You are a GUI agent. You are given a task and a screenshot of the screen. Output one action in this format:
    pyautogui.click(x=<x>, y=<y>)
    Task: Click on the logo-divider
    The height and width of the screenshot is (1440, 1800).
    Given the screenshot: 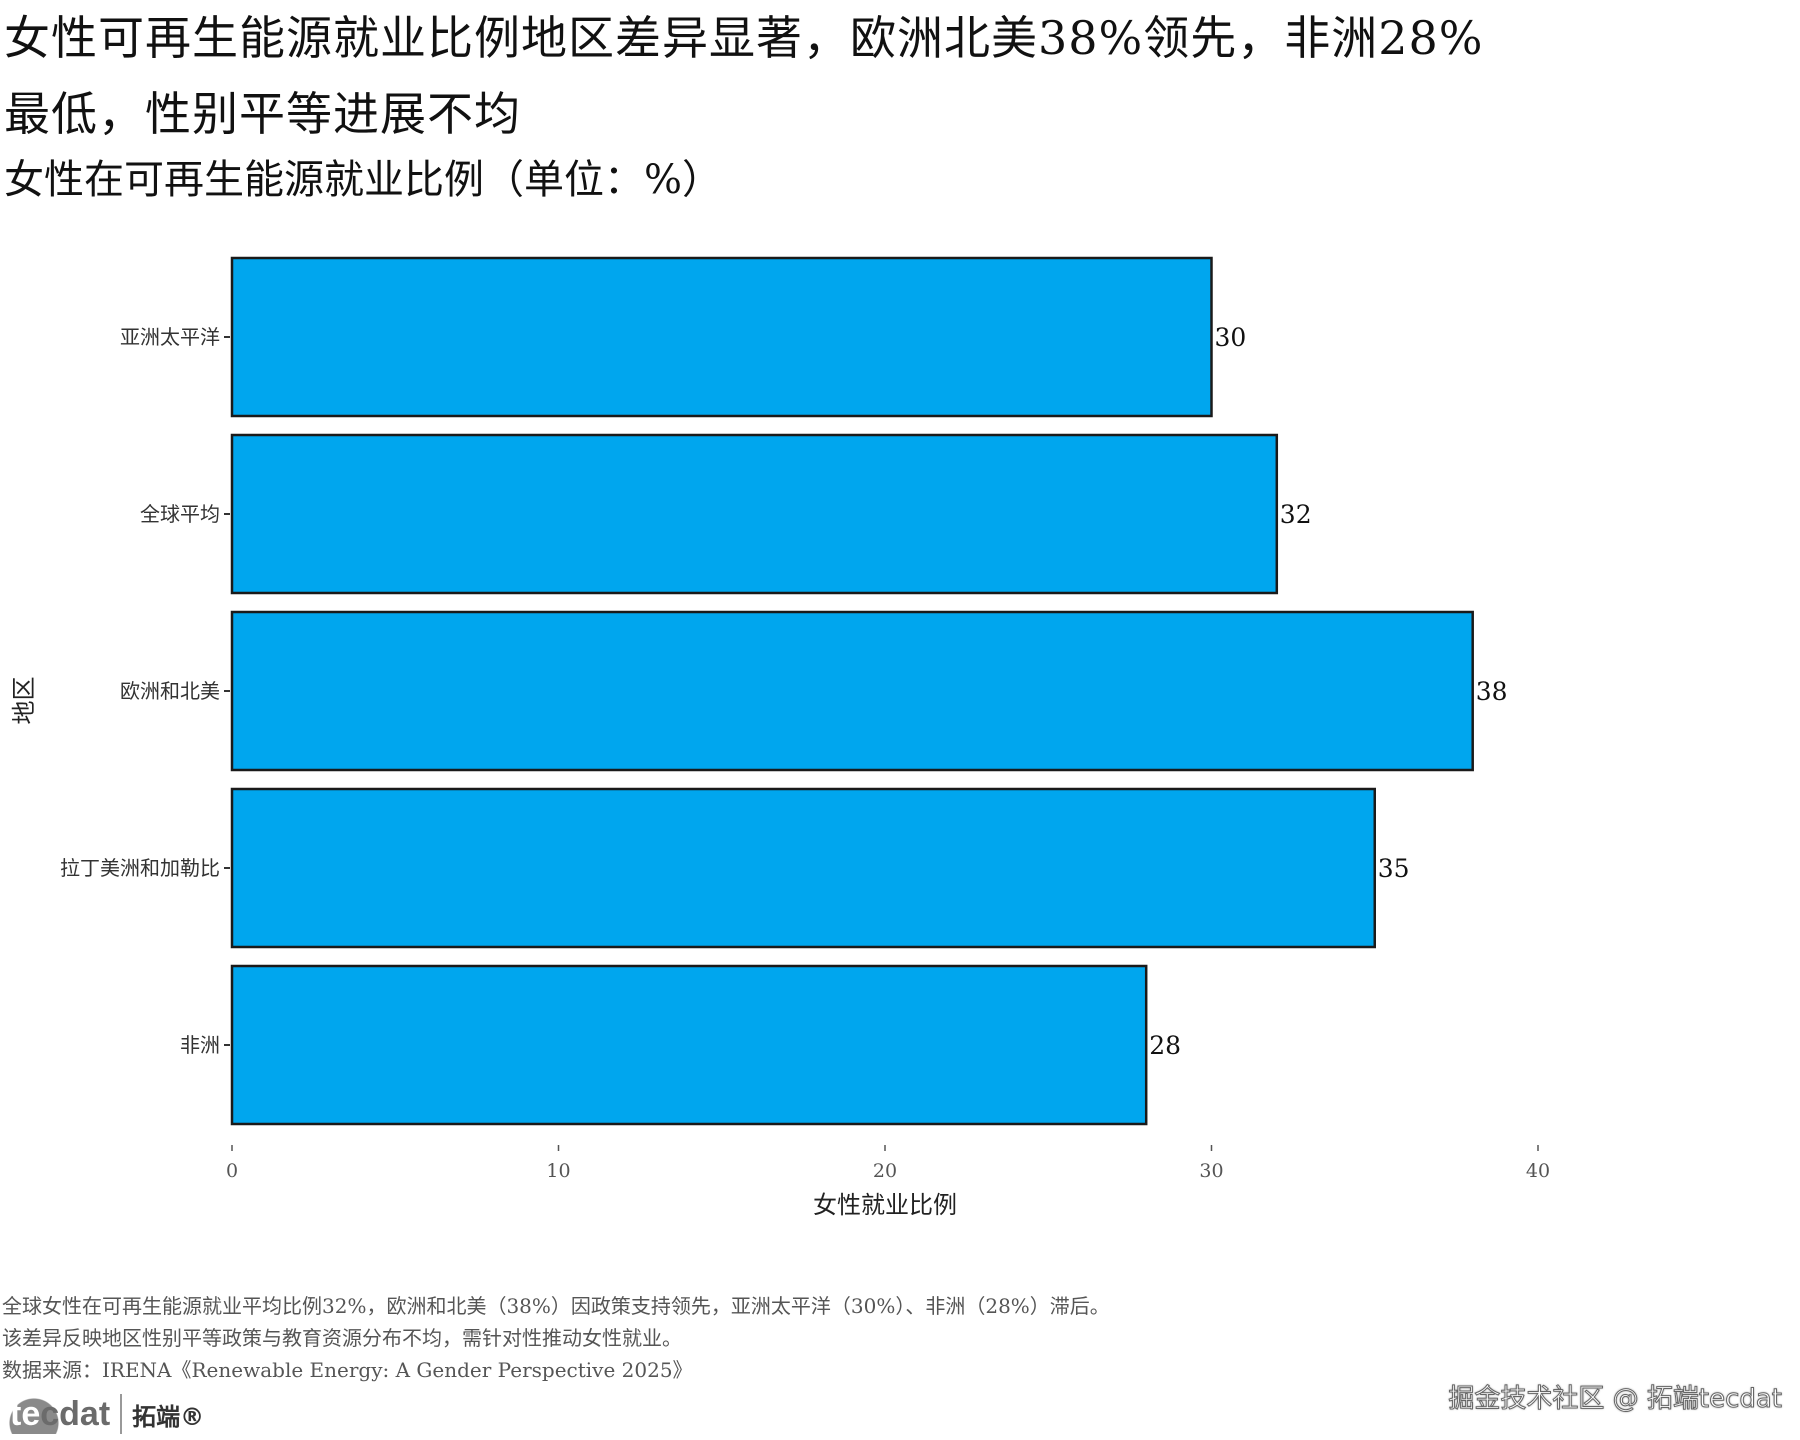 What is the action you would take?
    pyautogui.click(x=121, y=1414)
    